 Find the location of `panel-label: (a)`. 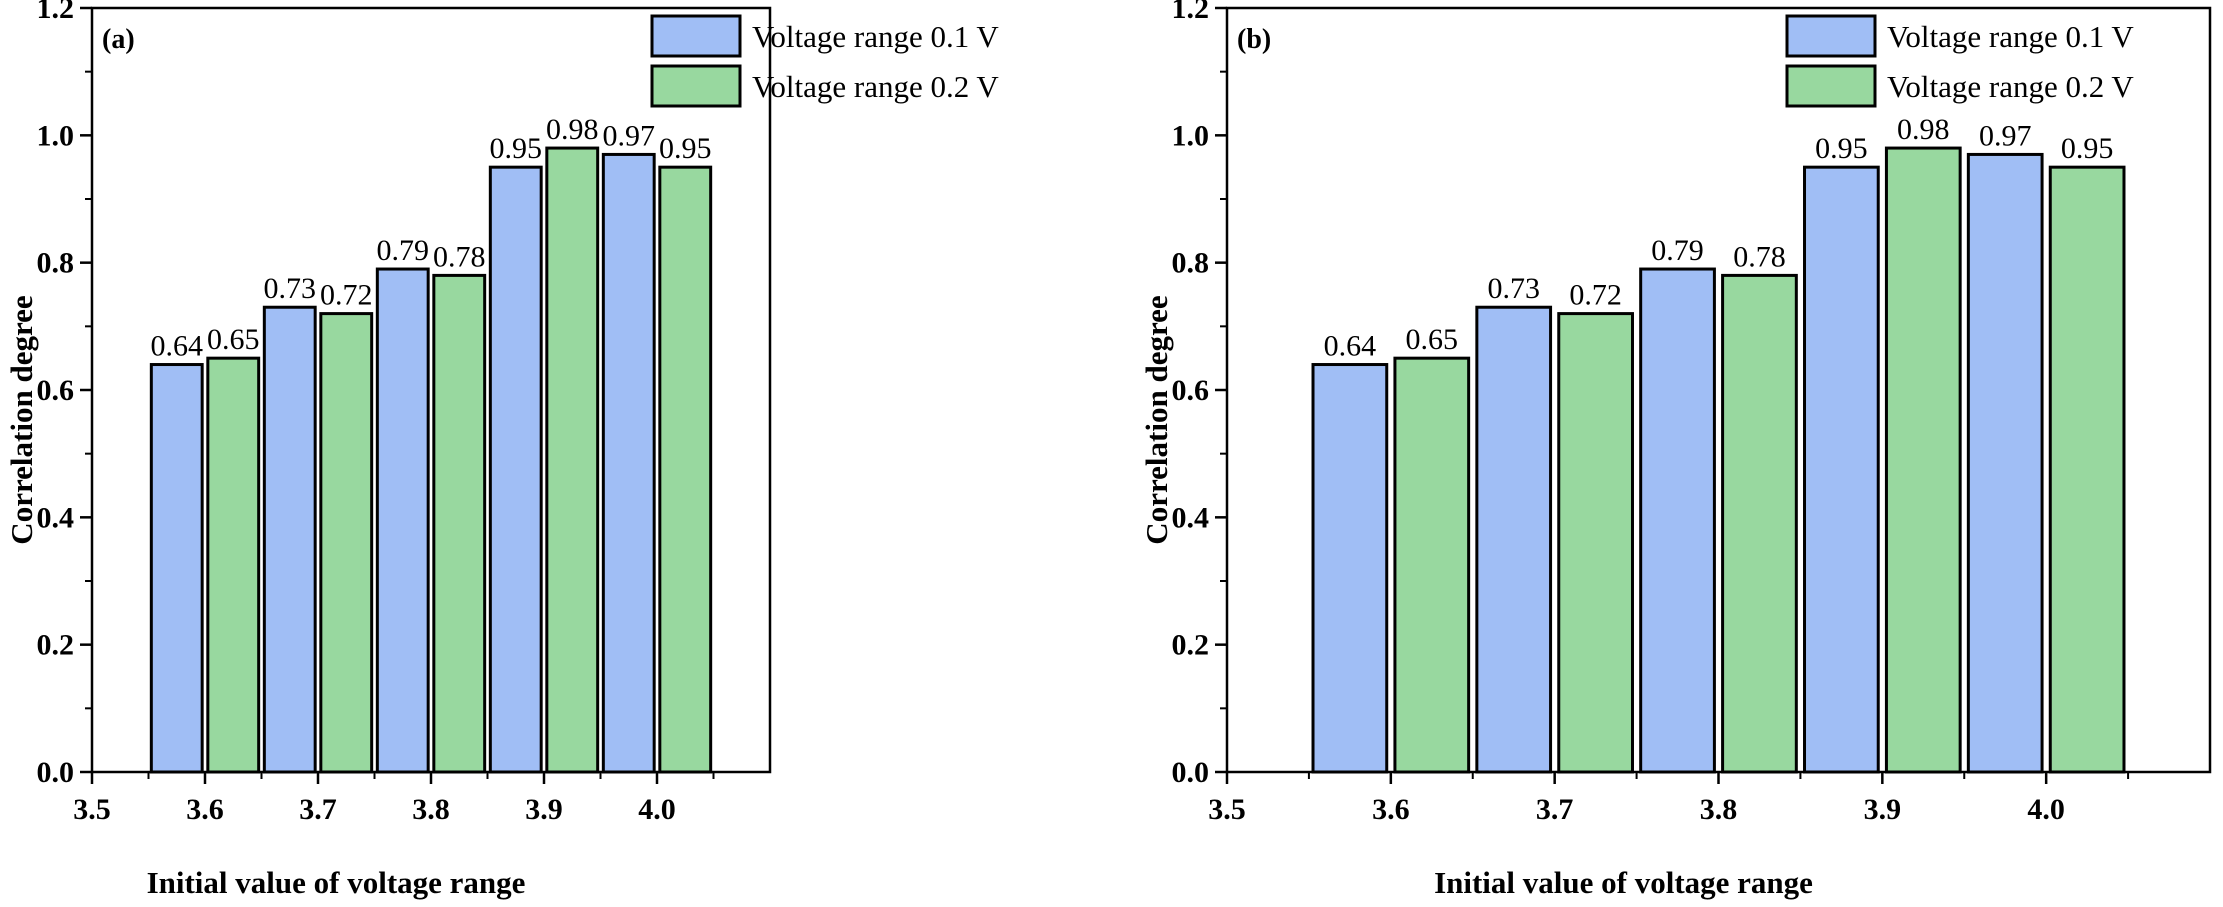

panel-label: (a) is located at coordinates (118, 39).